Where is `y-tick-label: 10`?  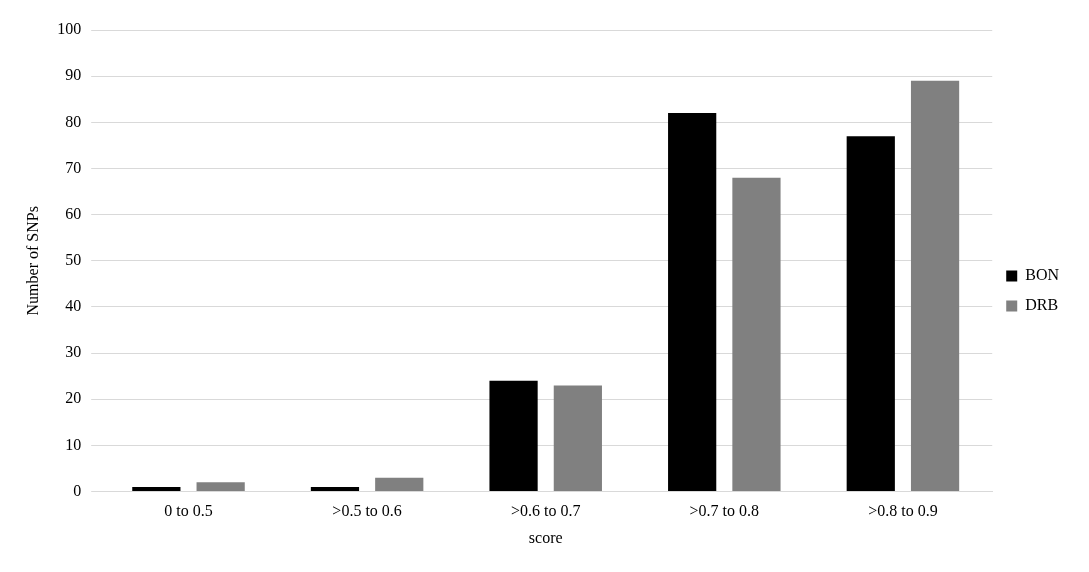 y-tick-label: 10 is located at coordinates (73, 444).